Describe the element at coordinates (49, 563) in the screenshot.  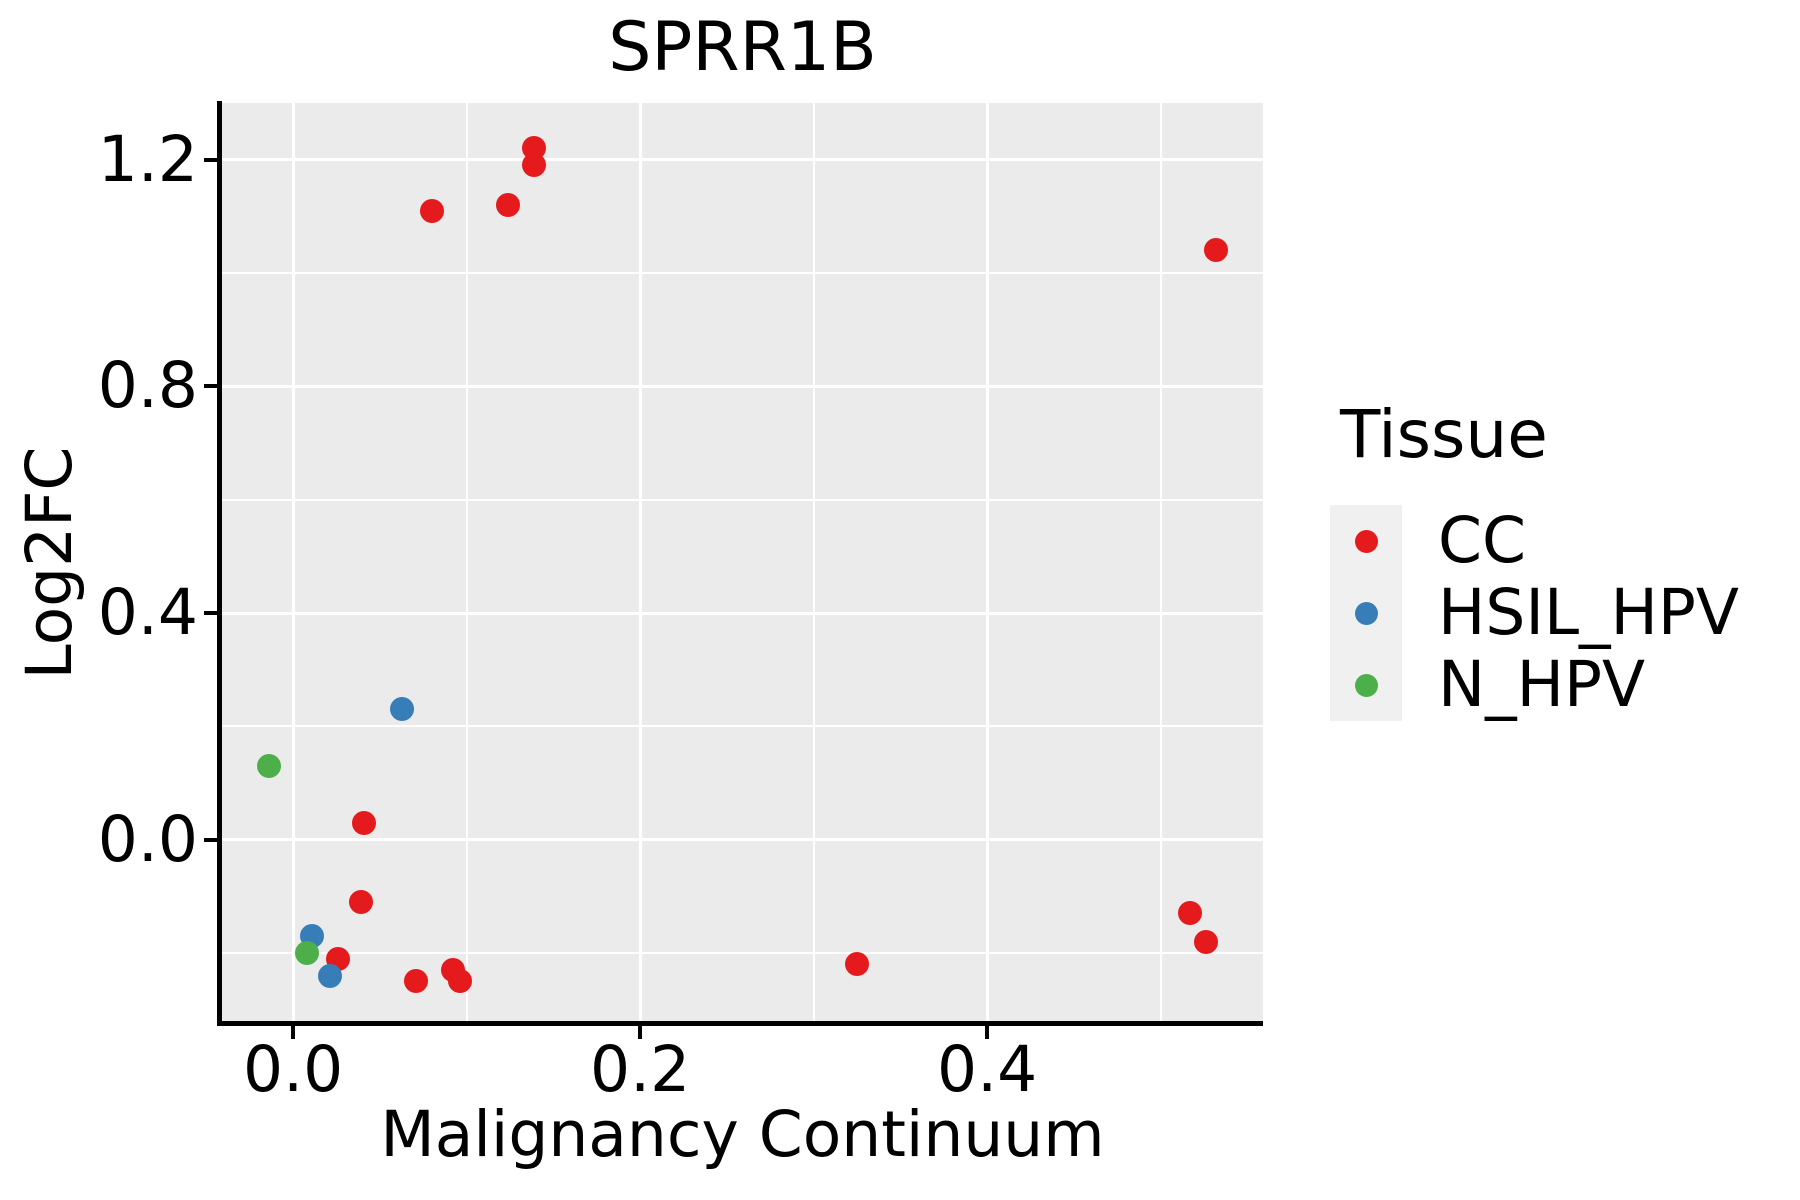
I see `y-axis-title: Log2FC` at that location.